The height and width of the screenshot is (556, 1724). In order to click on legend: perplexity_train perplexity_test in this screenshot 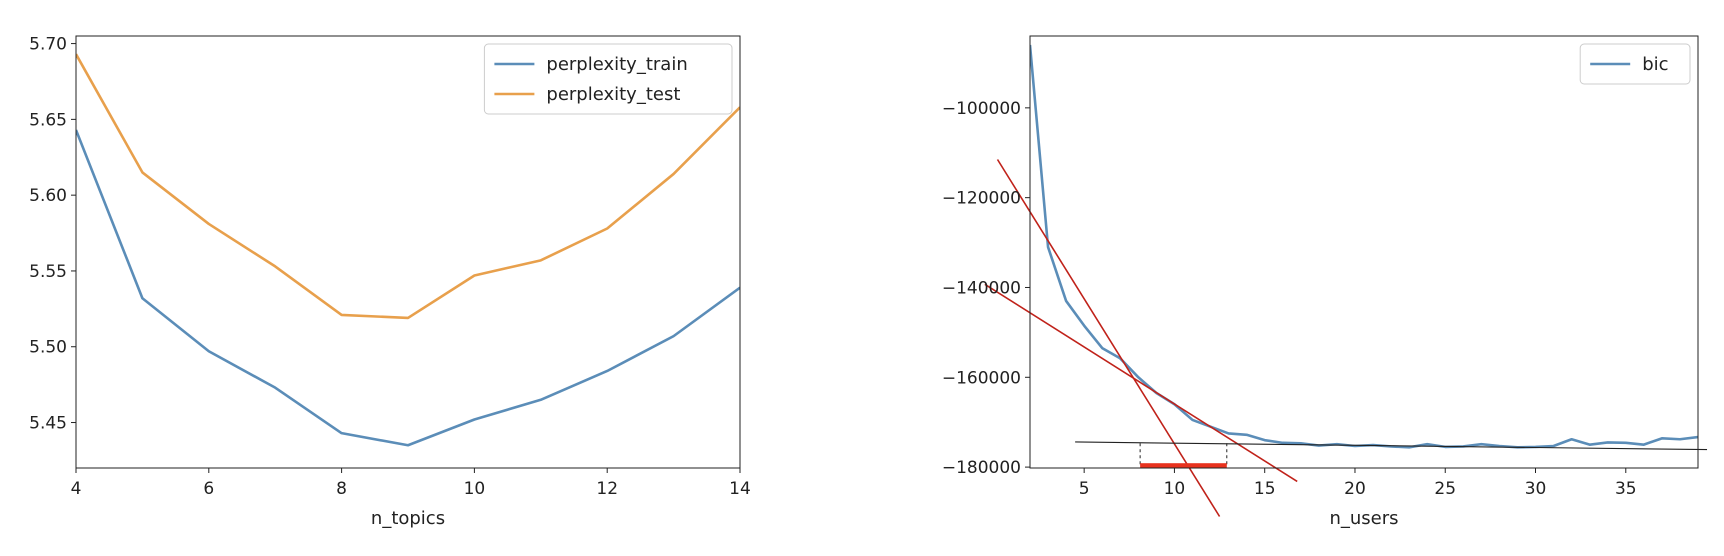, I will do `click(608, 79)`.